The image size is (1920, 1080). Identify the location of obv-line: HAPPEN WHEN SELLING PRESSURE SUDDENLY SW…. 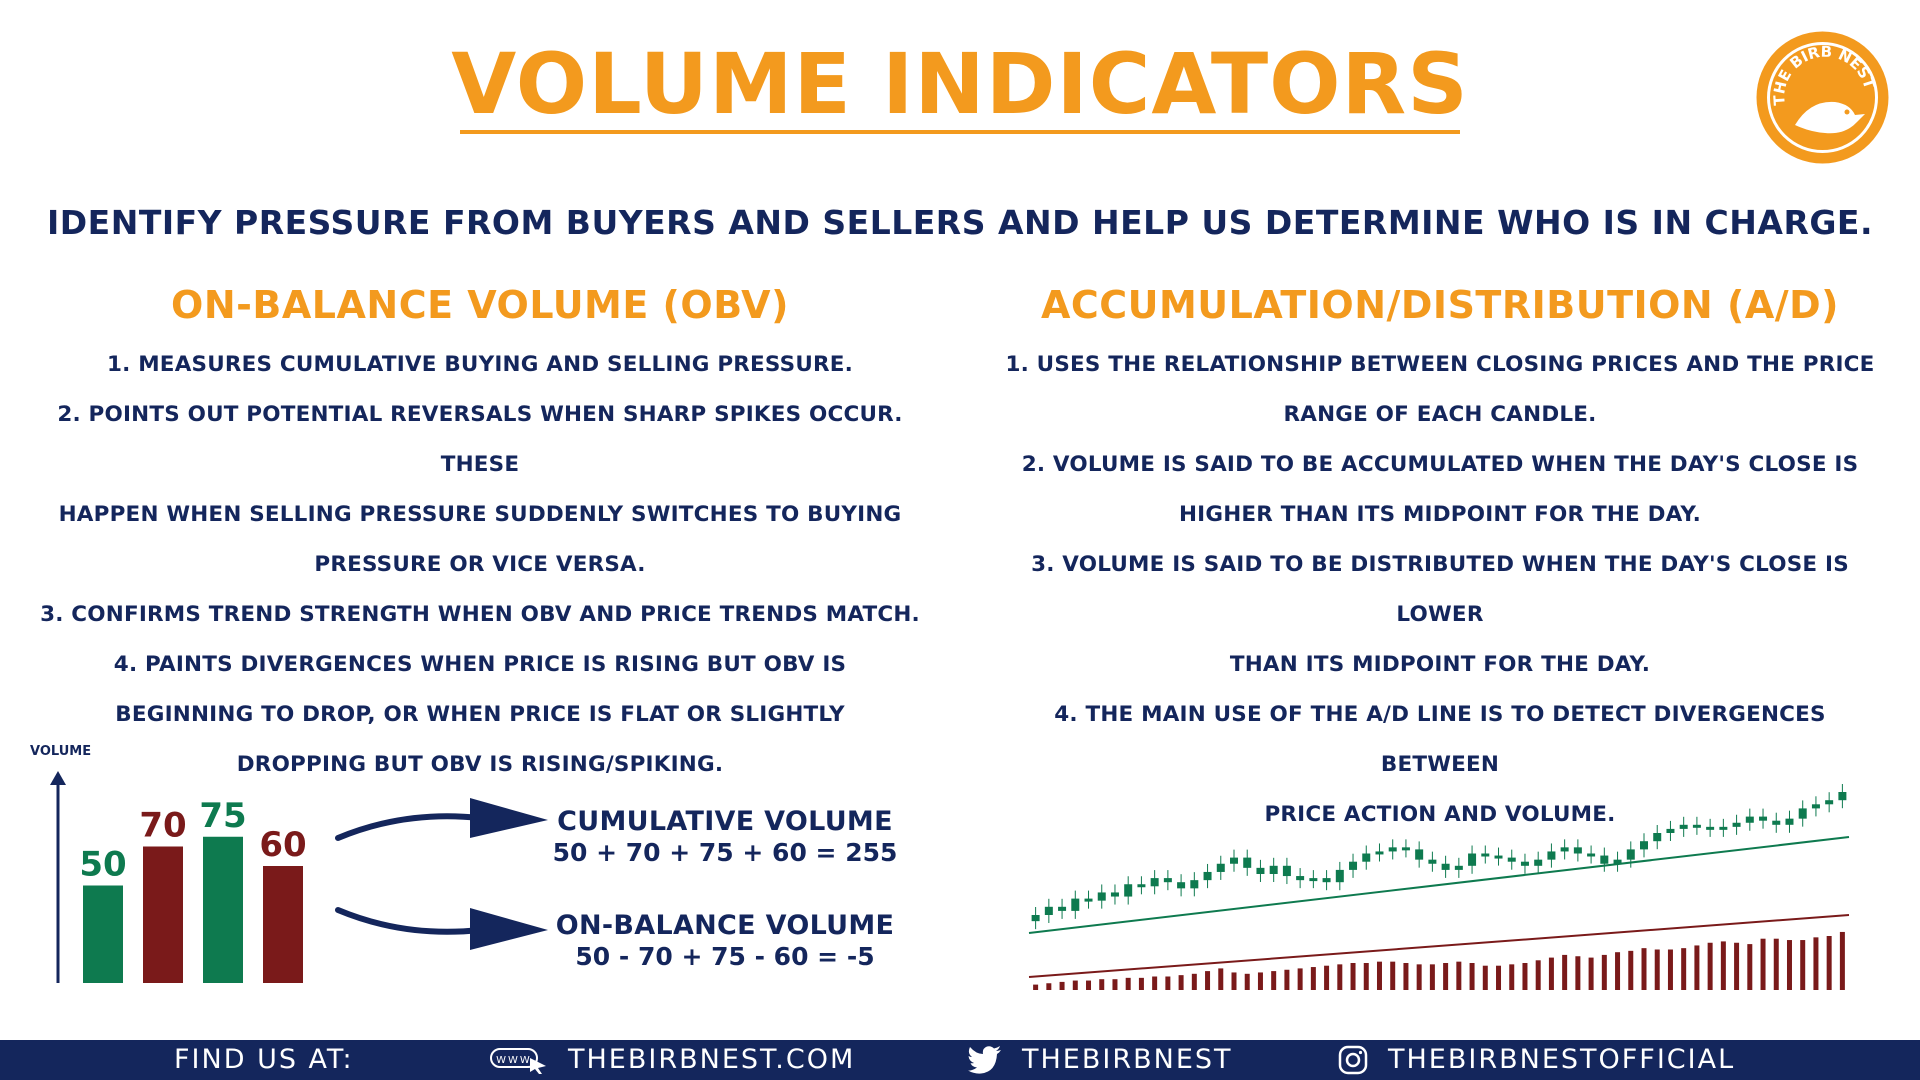
(480, 514).